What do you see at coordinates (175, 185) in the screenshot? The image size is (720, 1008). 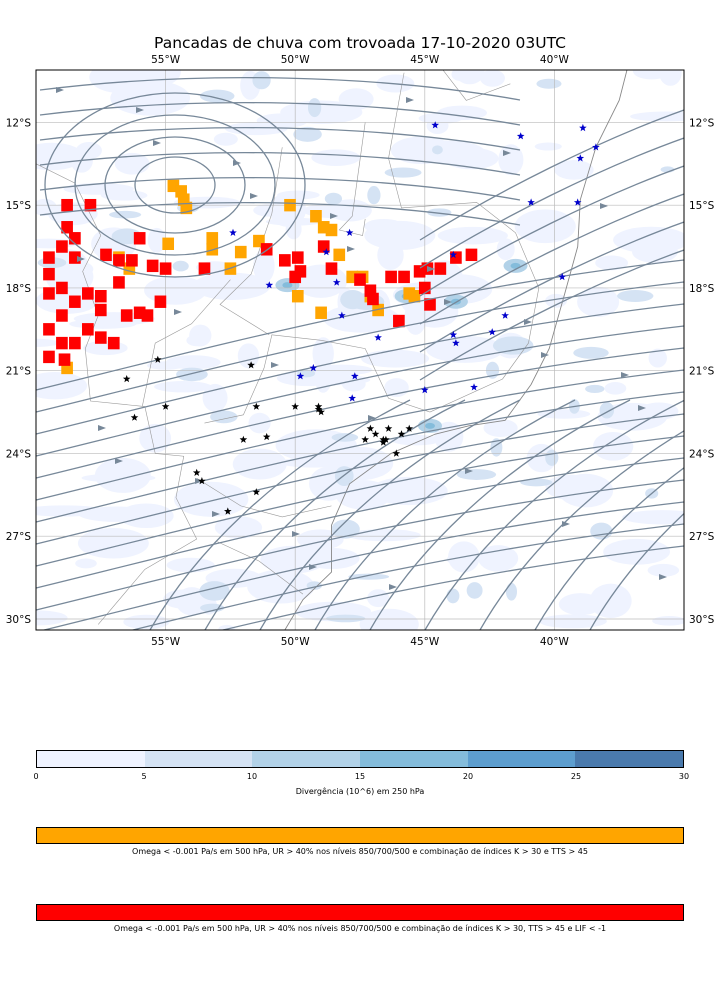 I see `vortex-streamline` at bounding box center [175, 185].